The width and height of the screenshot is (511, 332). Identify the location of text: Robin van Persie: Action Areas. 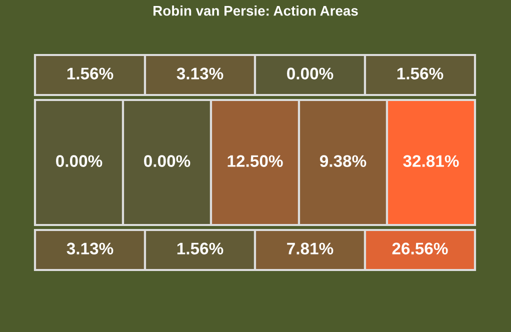
(256, 11).